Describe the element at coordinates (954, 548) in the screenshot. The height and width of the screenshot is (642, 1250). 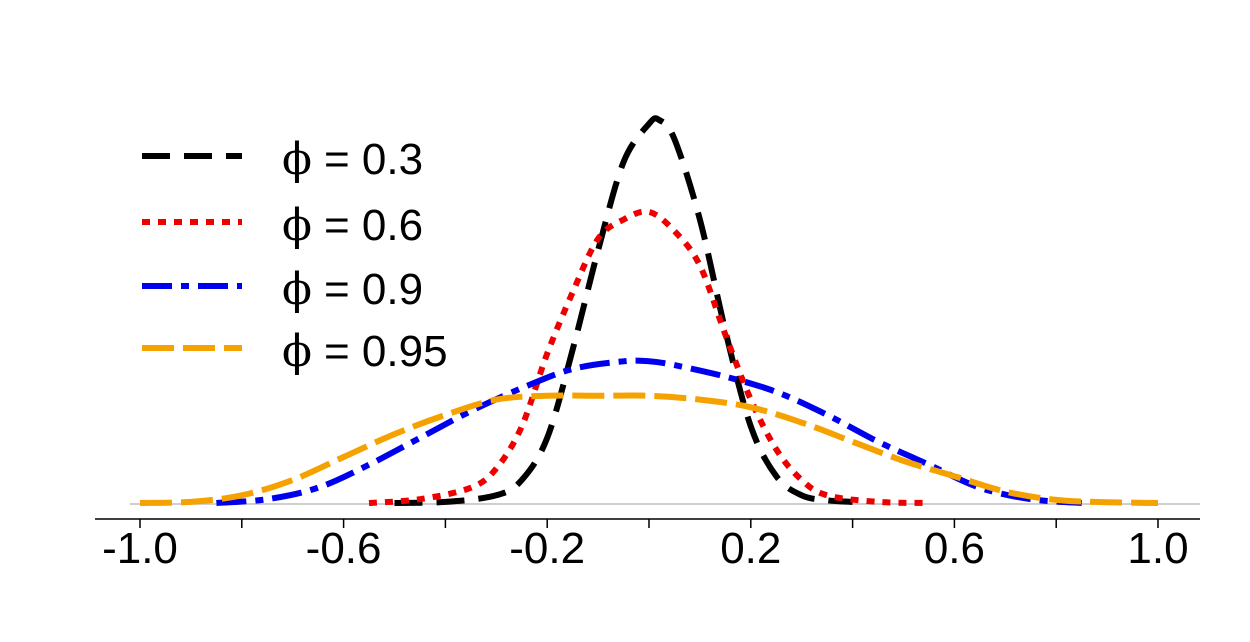
I see `x-tick-label: 0.6` at that location.